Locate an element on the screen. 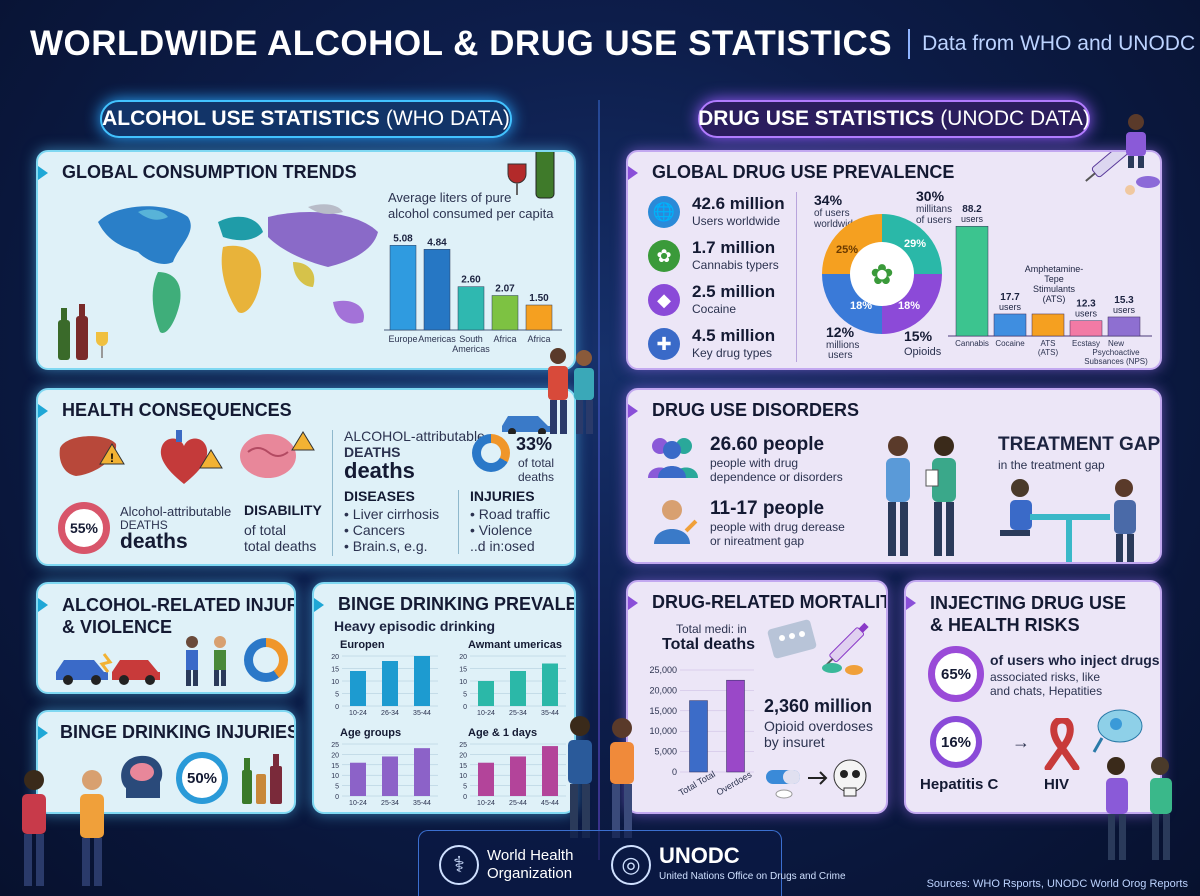  treatment-gap-label: in the treatment gap is located at coordinates (1051, 465).